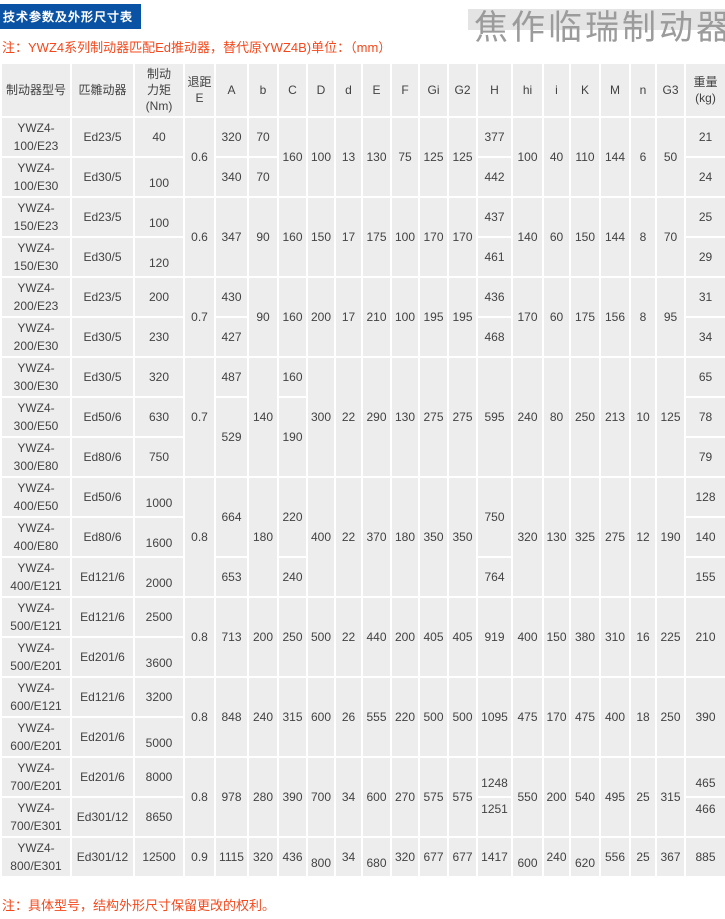 The width and height of the screenshot is (725, 919). What do you see at coordinates (527, 417) in the screenshot?
I see `table-cell: 240` at bounding box center [527, 417].